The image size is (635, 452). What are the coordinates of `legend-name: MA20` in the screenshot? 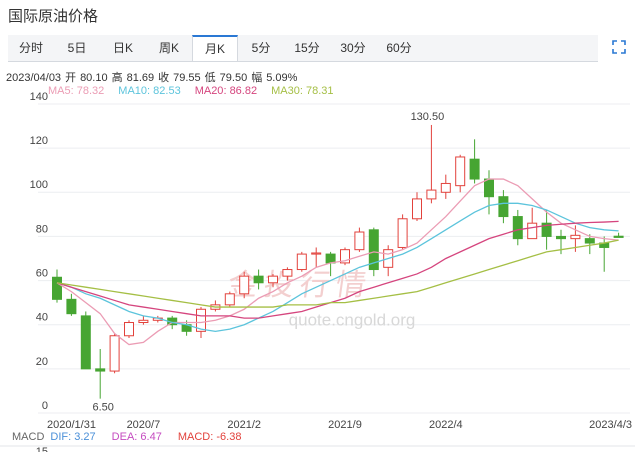 It's located at (209, 91).